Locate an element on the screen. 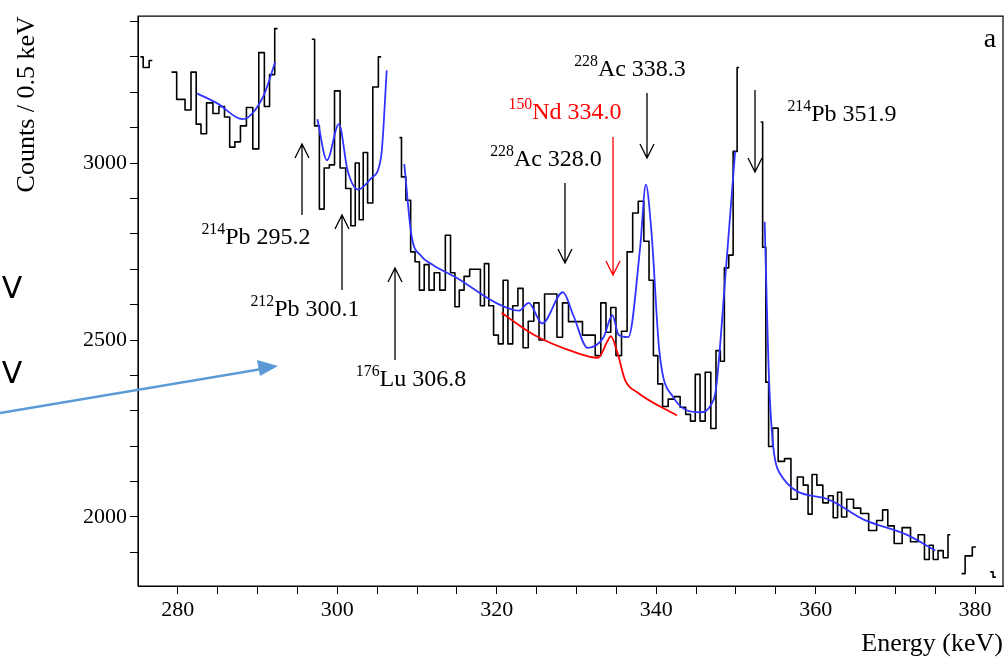  y-tick-label: 2500 is located at coordinates (105, 338).